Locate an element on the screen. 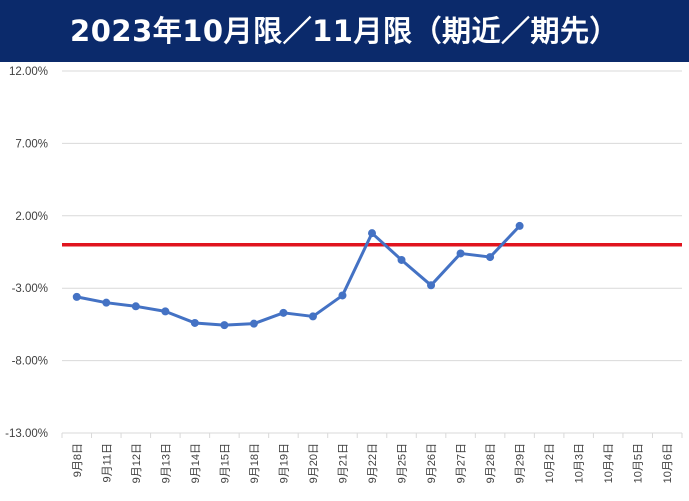  x-tick-label: 9月28日 is located at coordinates (491, 463).